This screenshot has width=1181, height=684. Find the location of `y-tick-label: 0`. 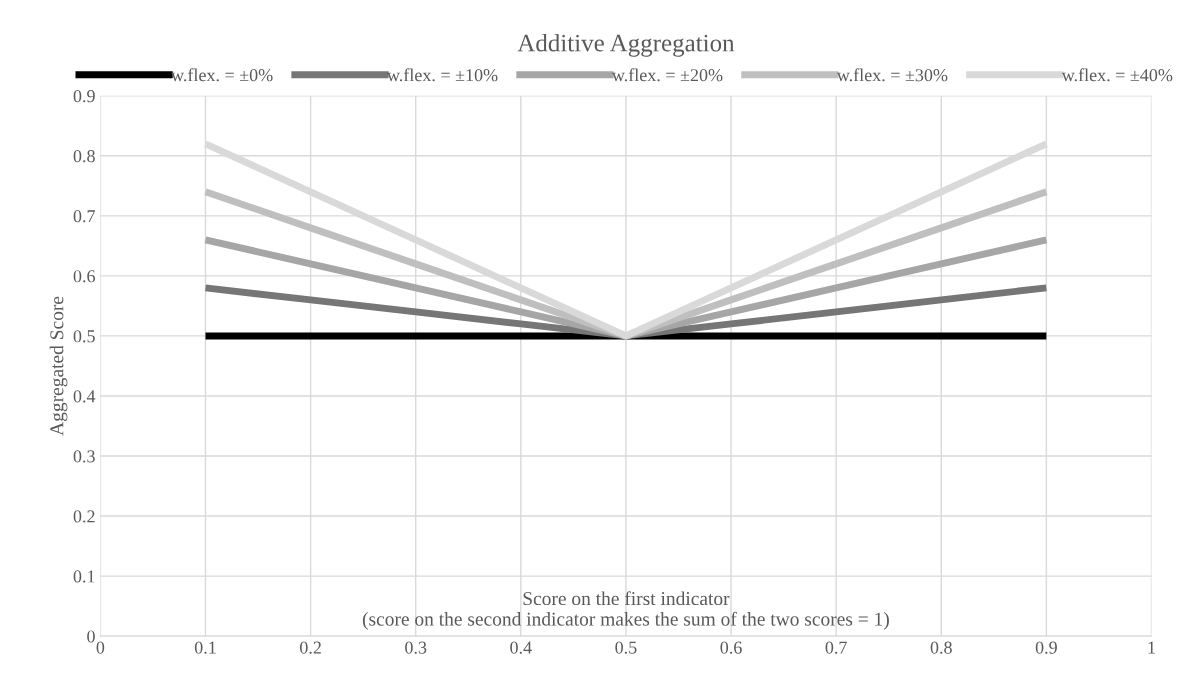

y-tick-label: 0 is located at coordinates (91, 636).